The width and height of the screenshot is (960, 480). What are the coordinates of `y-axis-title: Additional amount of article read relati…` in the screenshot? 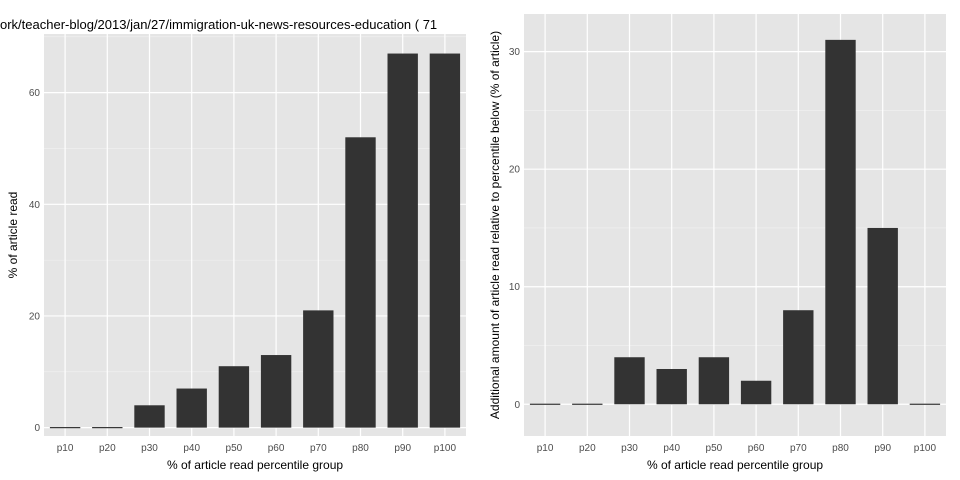 It's located at (495, 225).